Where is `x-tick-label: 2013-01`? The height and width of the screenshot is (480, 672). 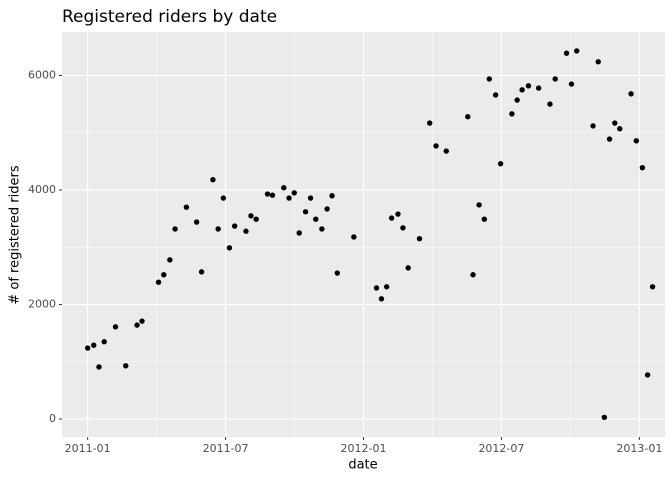
x-tick-label: 2013-01 is located at coordinates (639, 448).